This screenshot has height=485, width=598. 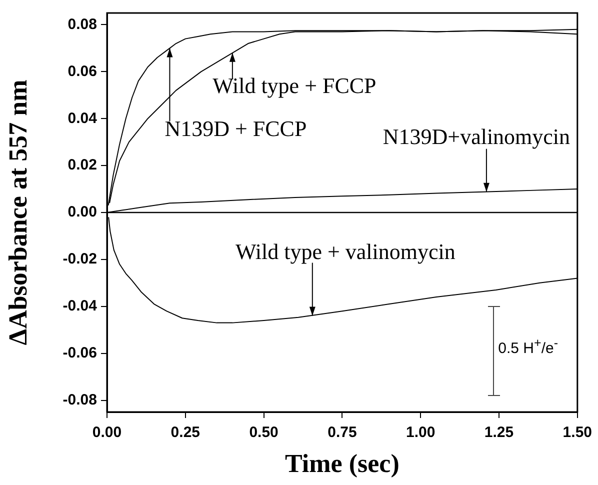 I want to click on y-tick-label: -0.02, so click(x=79, y=259).